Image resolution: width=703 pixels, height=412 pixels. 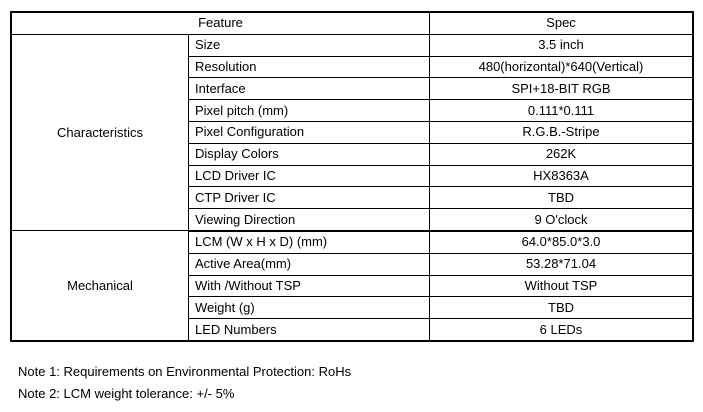 I want to click on table-row: LED Numbers 6 LEDs, so click(x=352, y=330).